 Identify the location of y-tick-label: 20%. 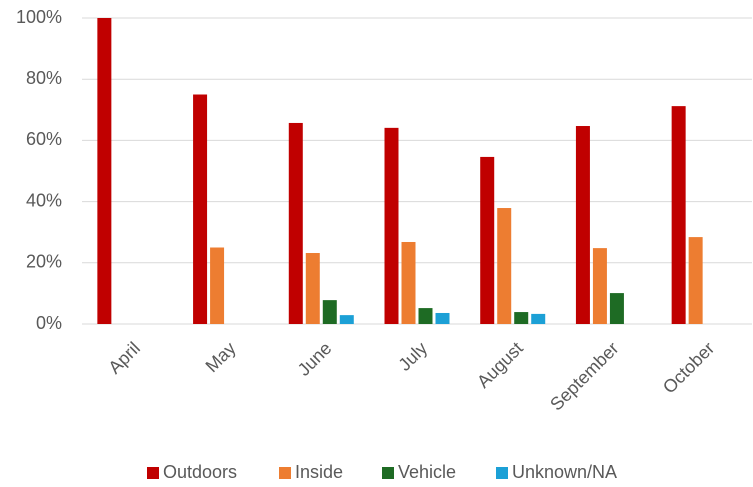
(44, 262).